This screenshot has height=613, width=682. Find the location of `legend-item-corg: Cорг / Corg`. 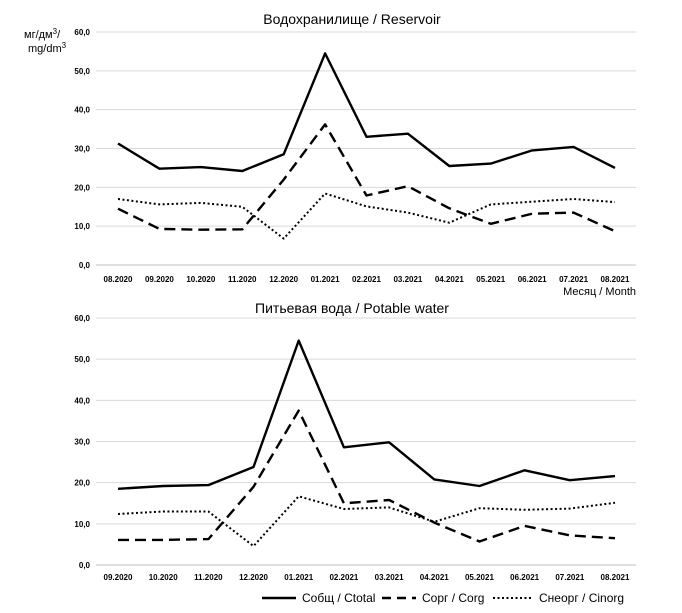

legend-item-corg: Cорг / Corg is located at coordinates (433, 598).